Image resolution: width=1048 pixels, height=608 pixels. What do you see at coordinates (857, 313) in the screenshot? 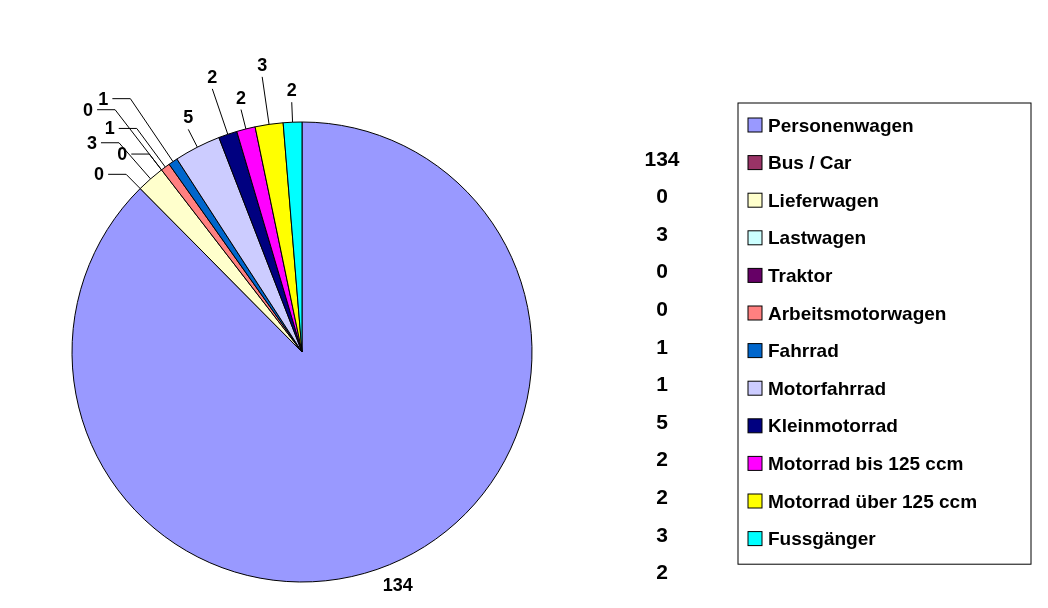
I see `legend-label: Arbeitsmotorwagen` at bounding box center [857, 313].